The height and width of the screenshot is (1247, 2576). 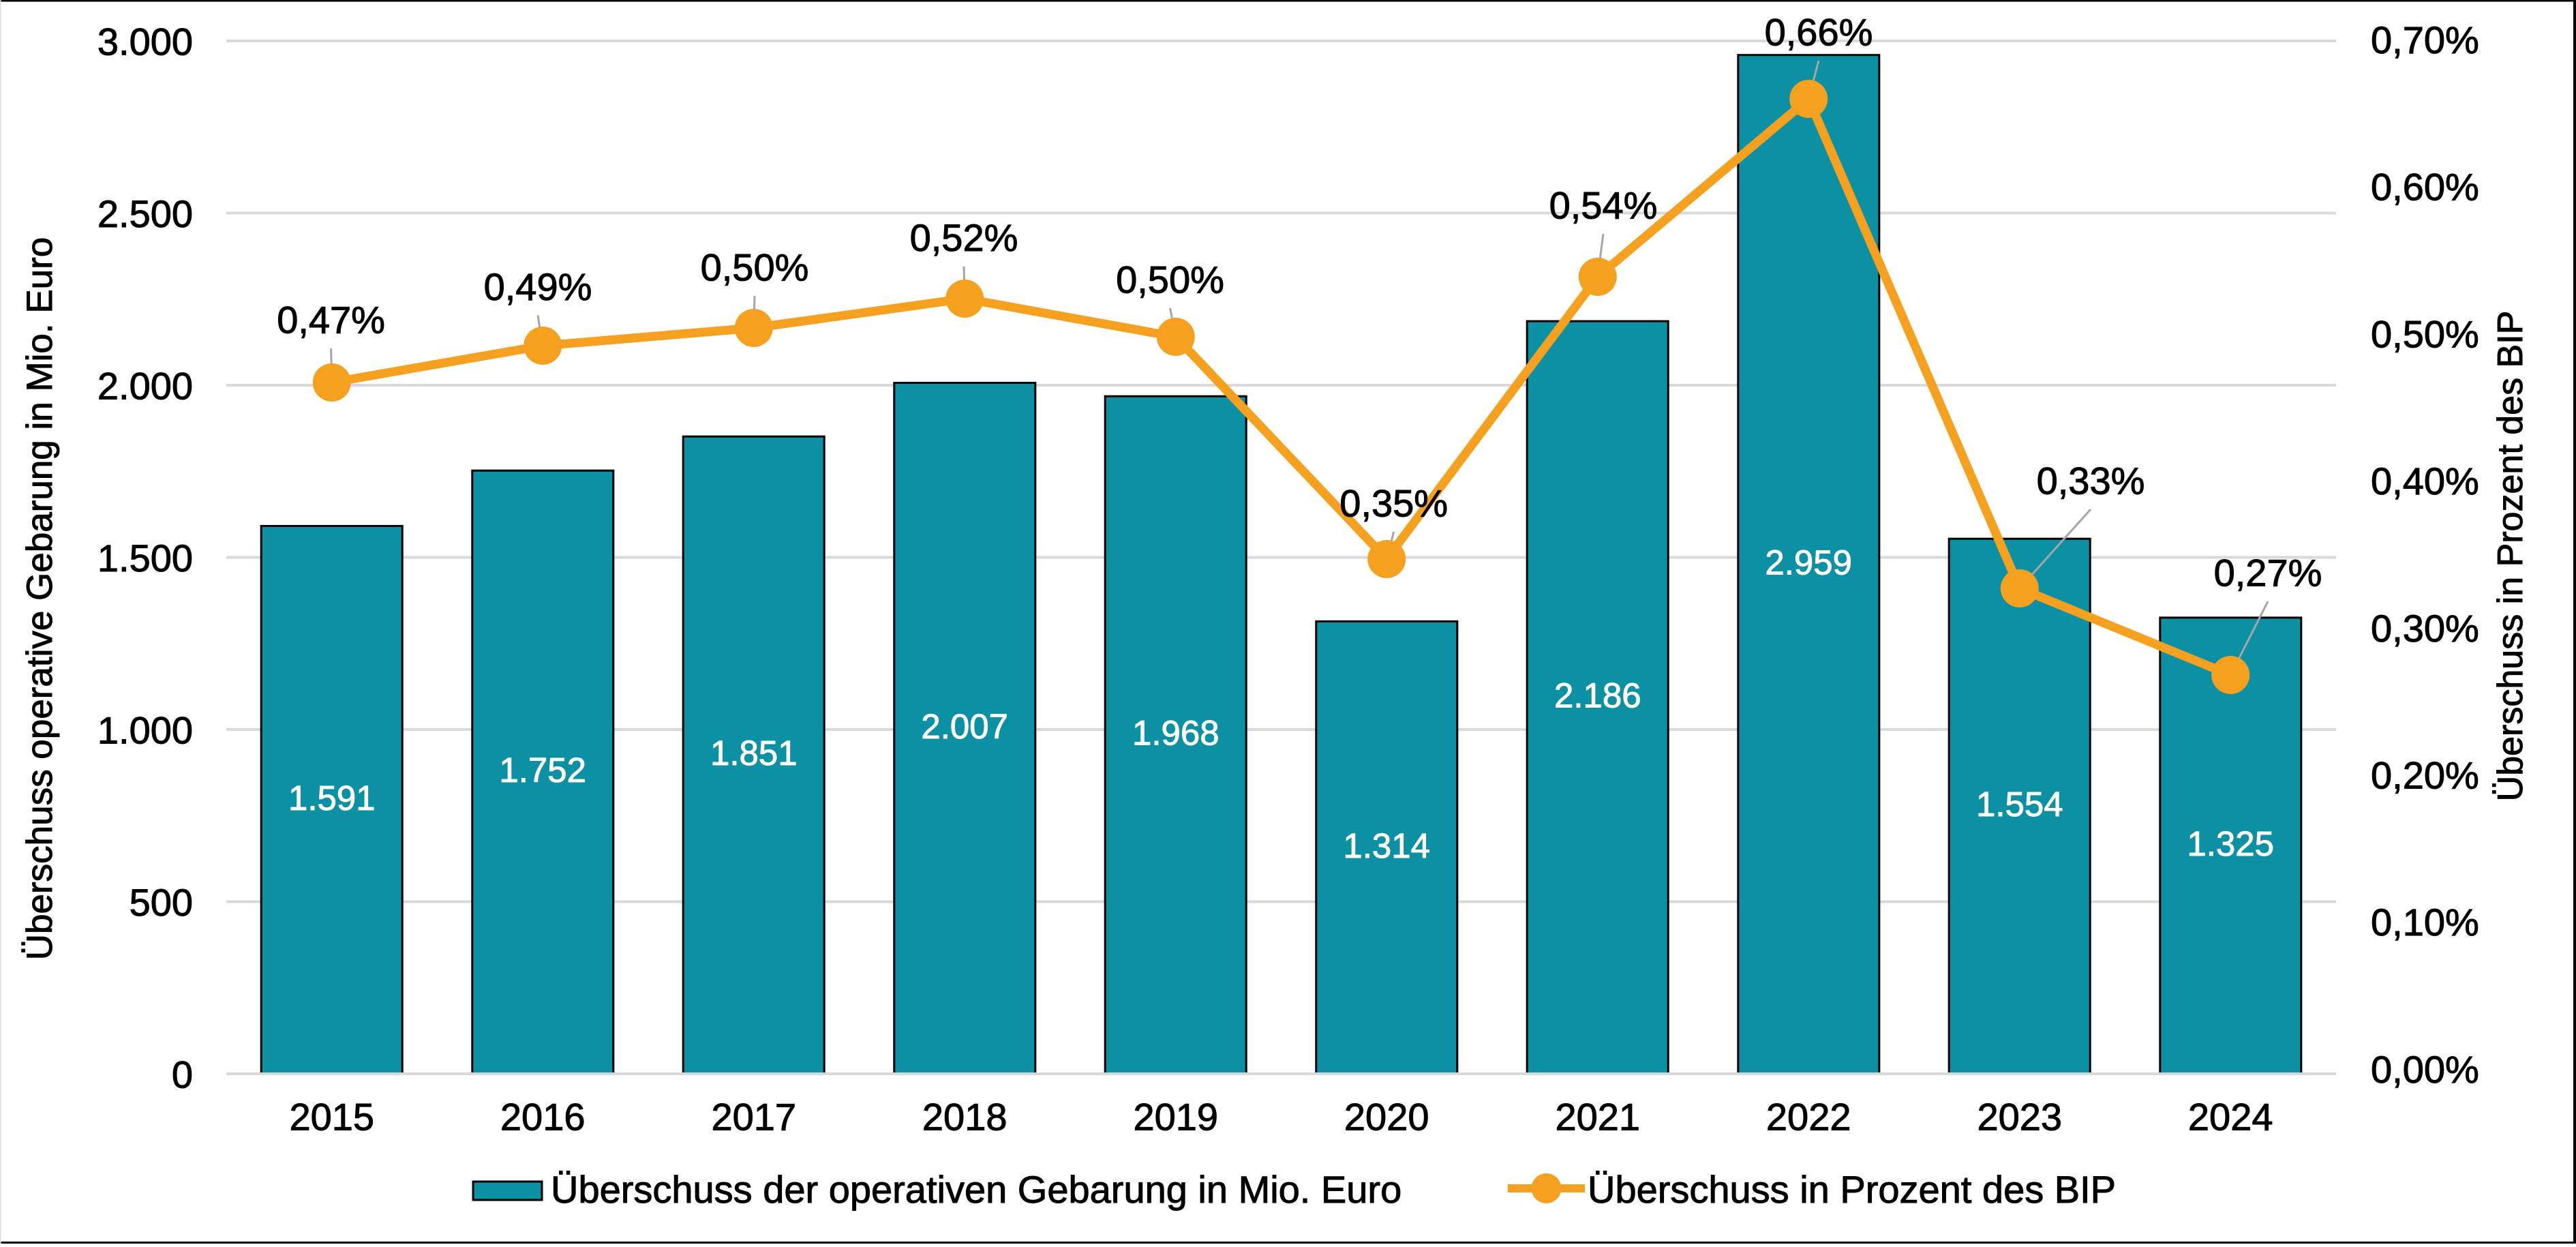 What do you see at coordinates (1387, 1116) in the screenshot?
I see `svg-text: 2020` at bounding box center [1387, 1116].